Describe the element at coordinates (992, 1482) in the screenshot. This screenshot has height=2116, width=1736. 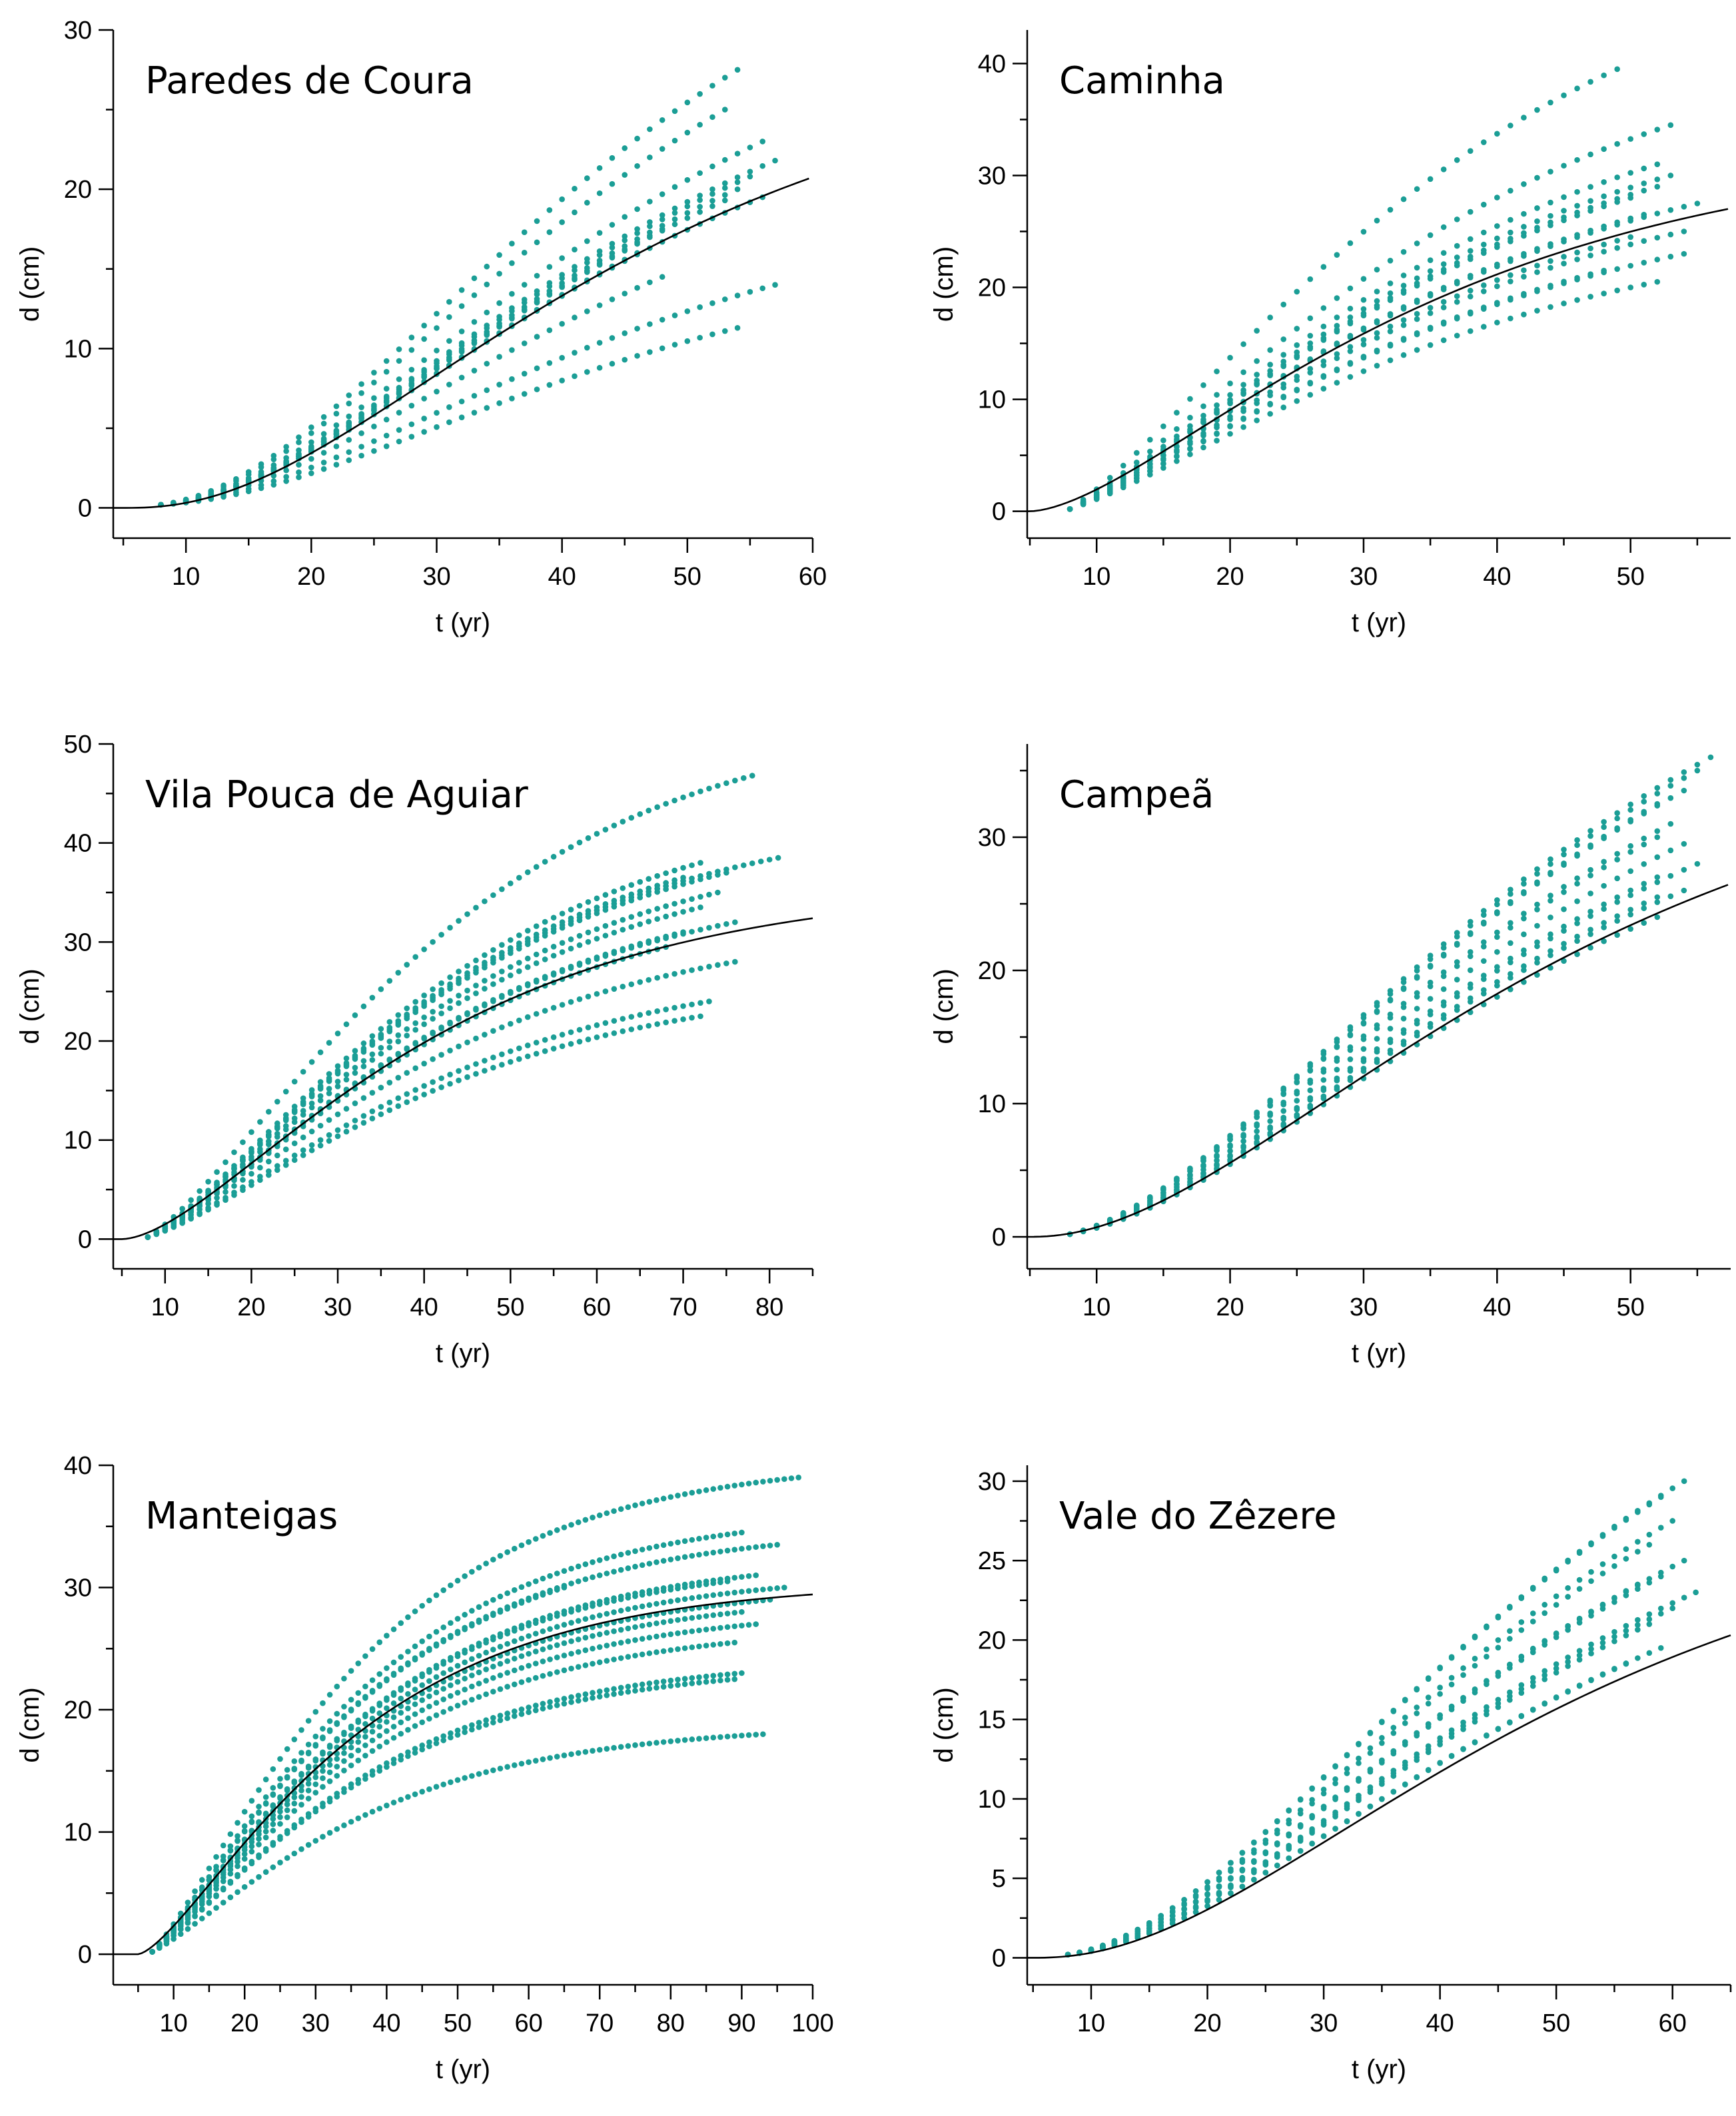
I see `y-tick-label: 30` at that location.